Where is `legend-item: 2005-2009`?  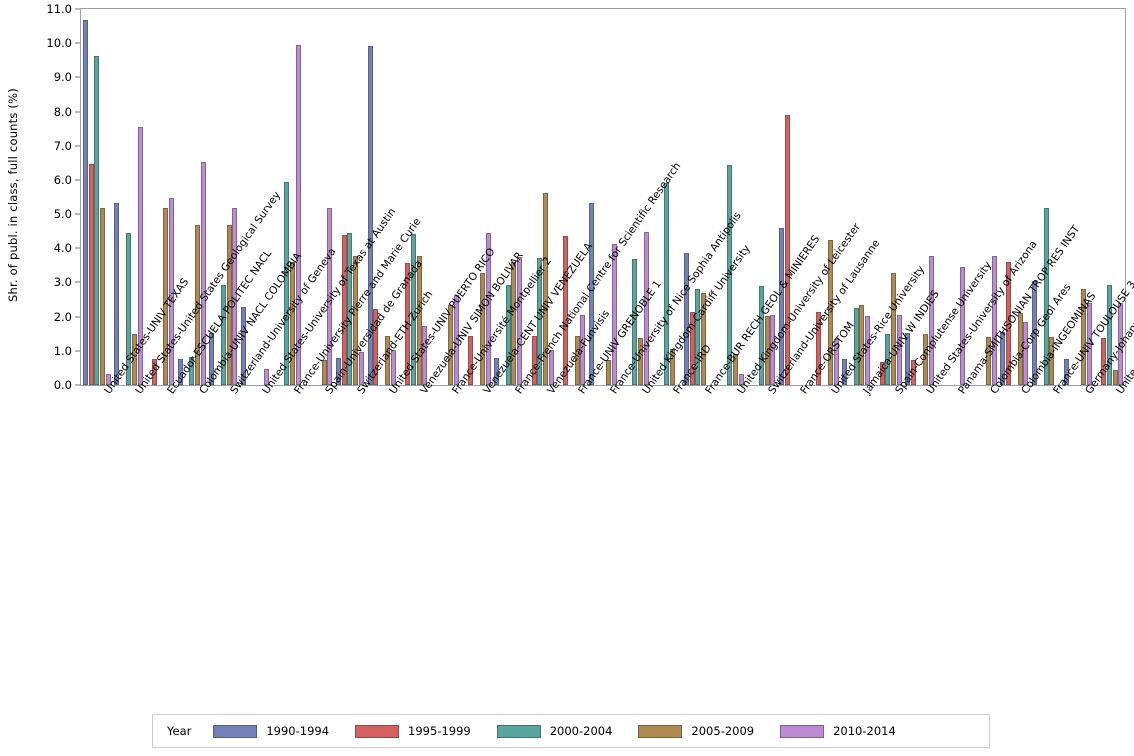
legend-item: 2005-2009 is located at coordinates (696, 731).